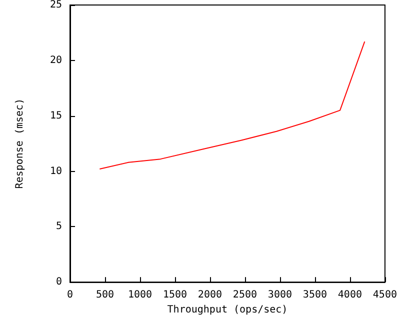  Describe the element at coordinates (350, 295) in the screenshot. I see `x-tick-label: 4000` at that location.